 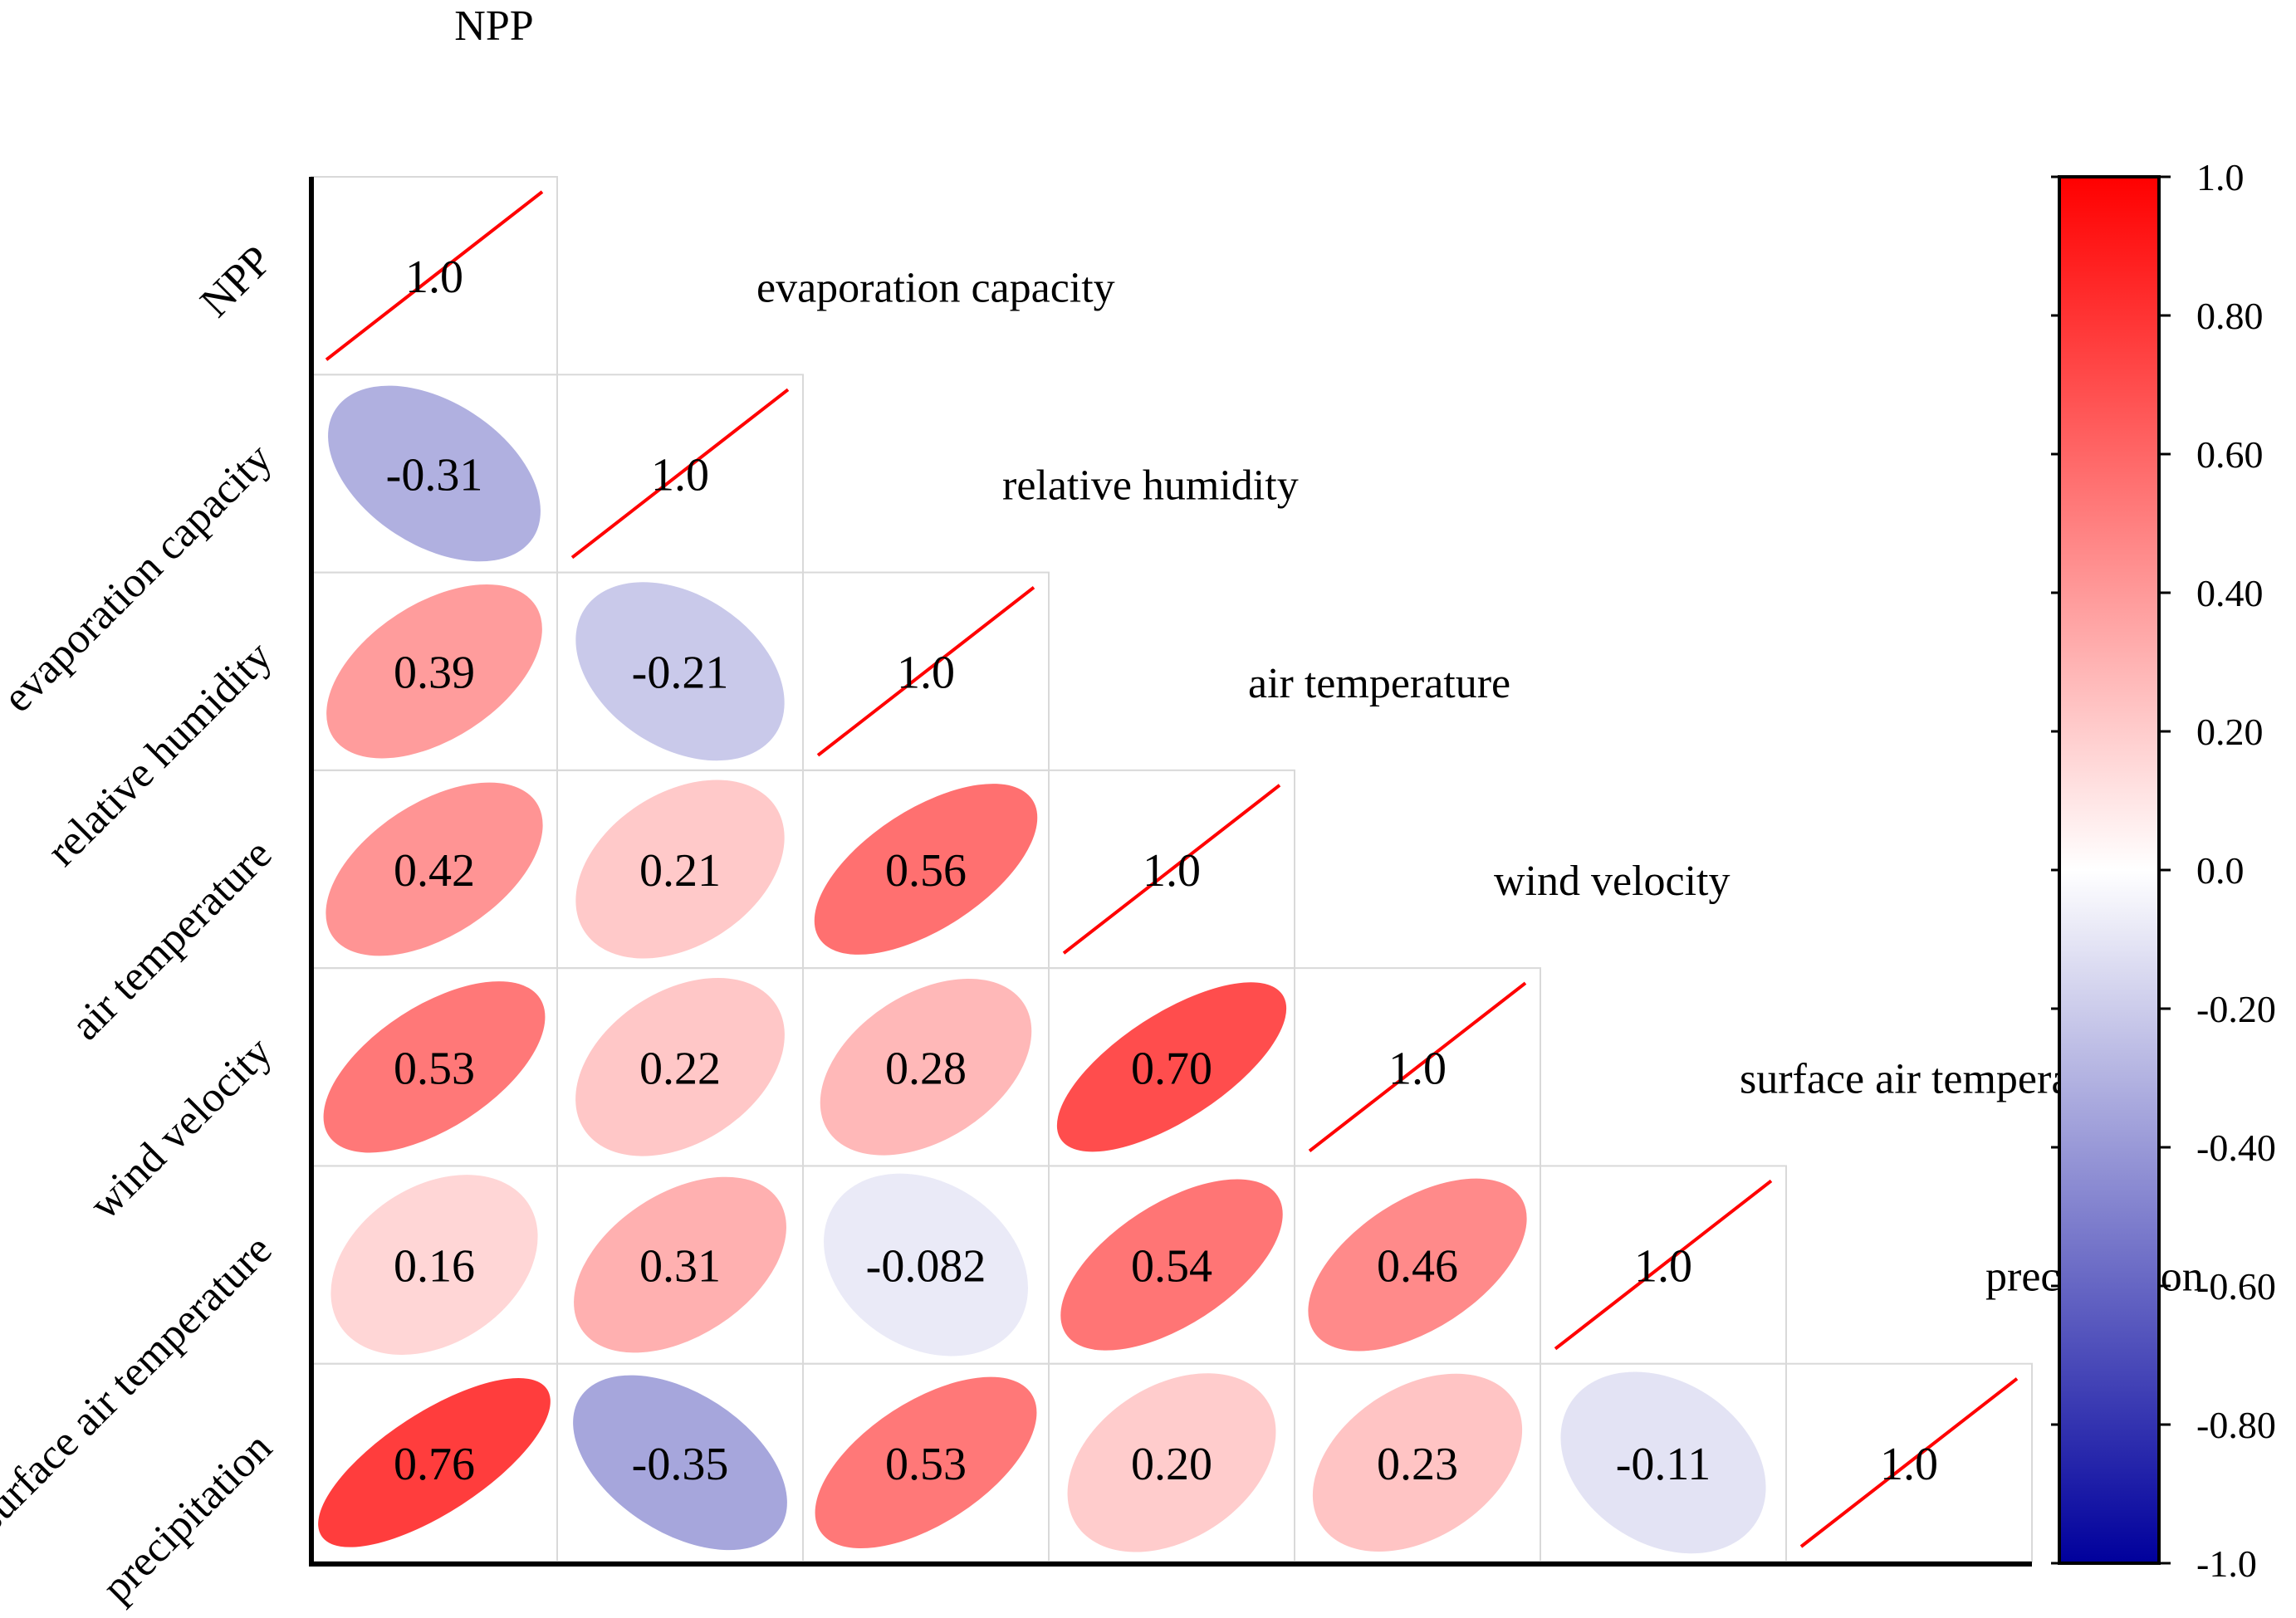 I want to click on colorbar-tick-label-9: -0.80, so click(x=2236, y=1425).